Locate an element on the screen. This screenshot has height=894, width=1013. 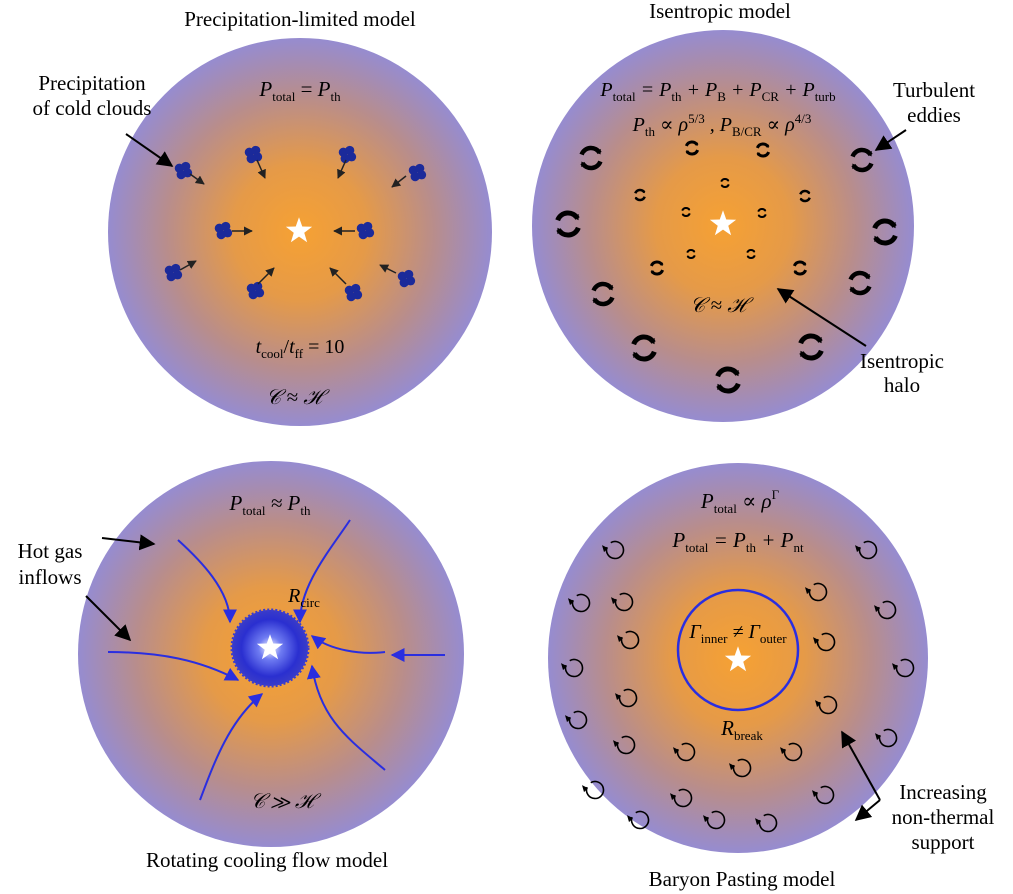
callout-inflows-line1: Hot gas is located at coordinates (50, 551).